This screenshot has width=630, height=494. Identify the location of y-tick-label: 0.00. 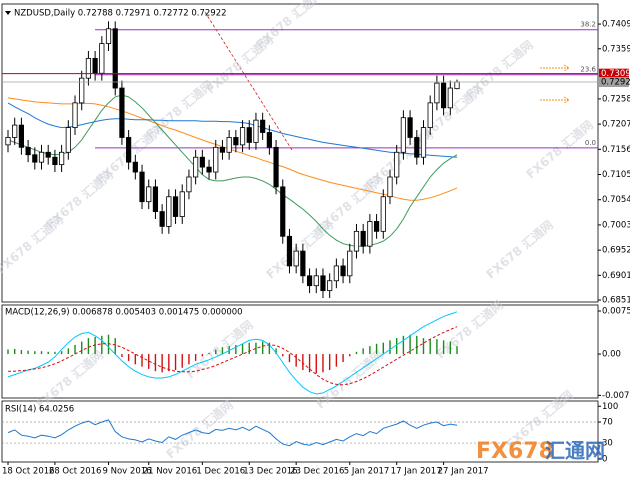
(611, 355).